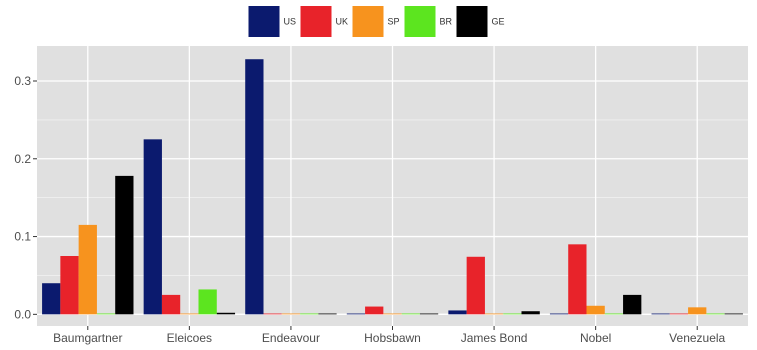 This screenshot has width=757, height=350. What do you see at coordinates (327, 314) in the screenshot?
I see `bar-endeavour-ge` at bounding box center [327, 314].